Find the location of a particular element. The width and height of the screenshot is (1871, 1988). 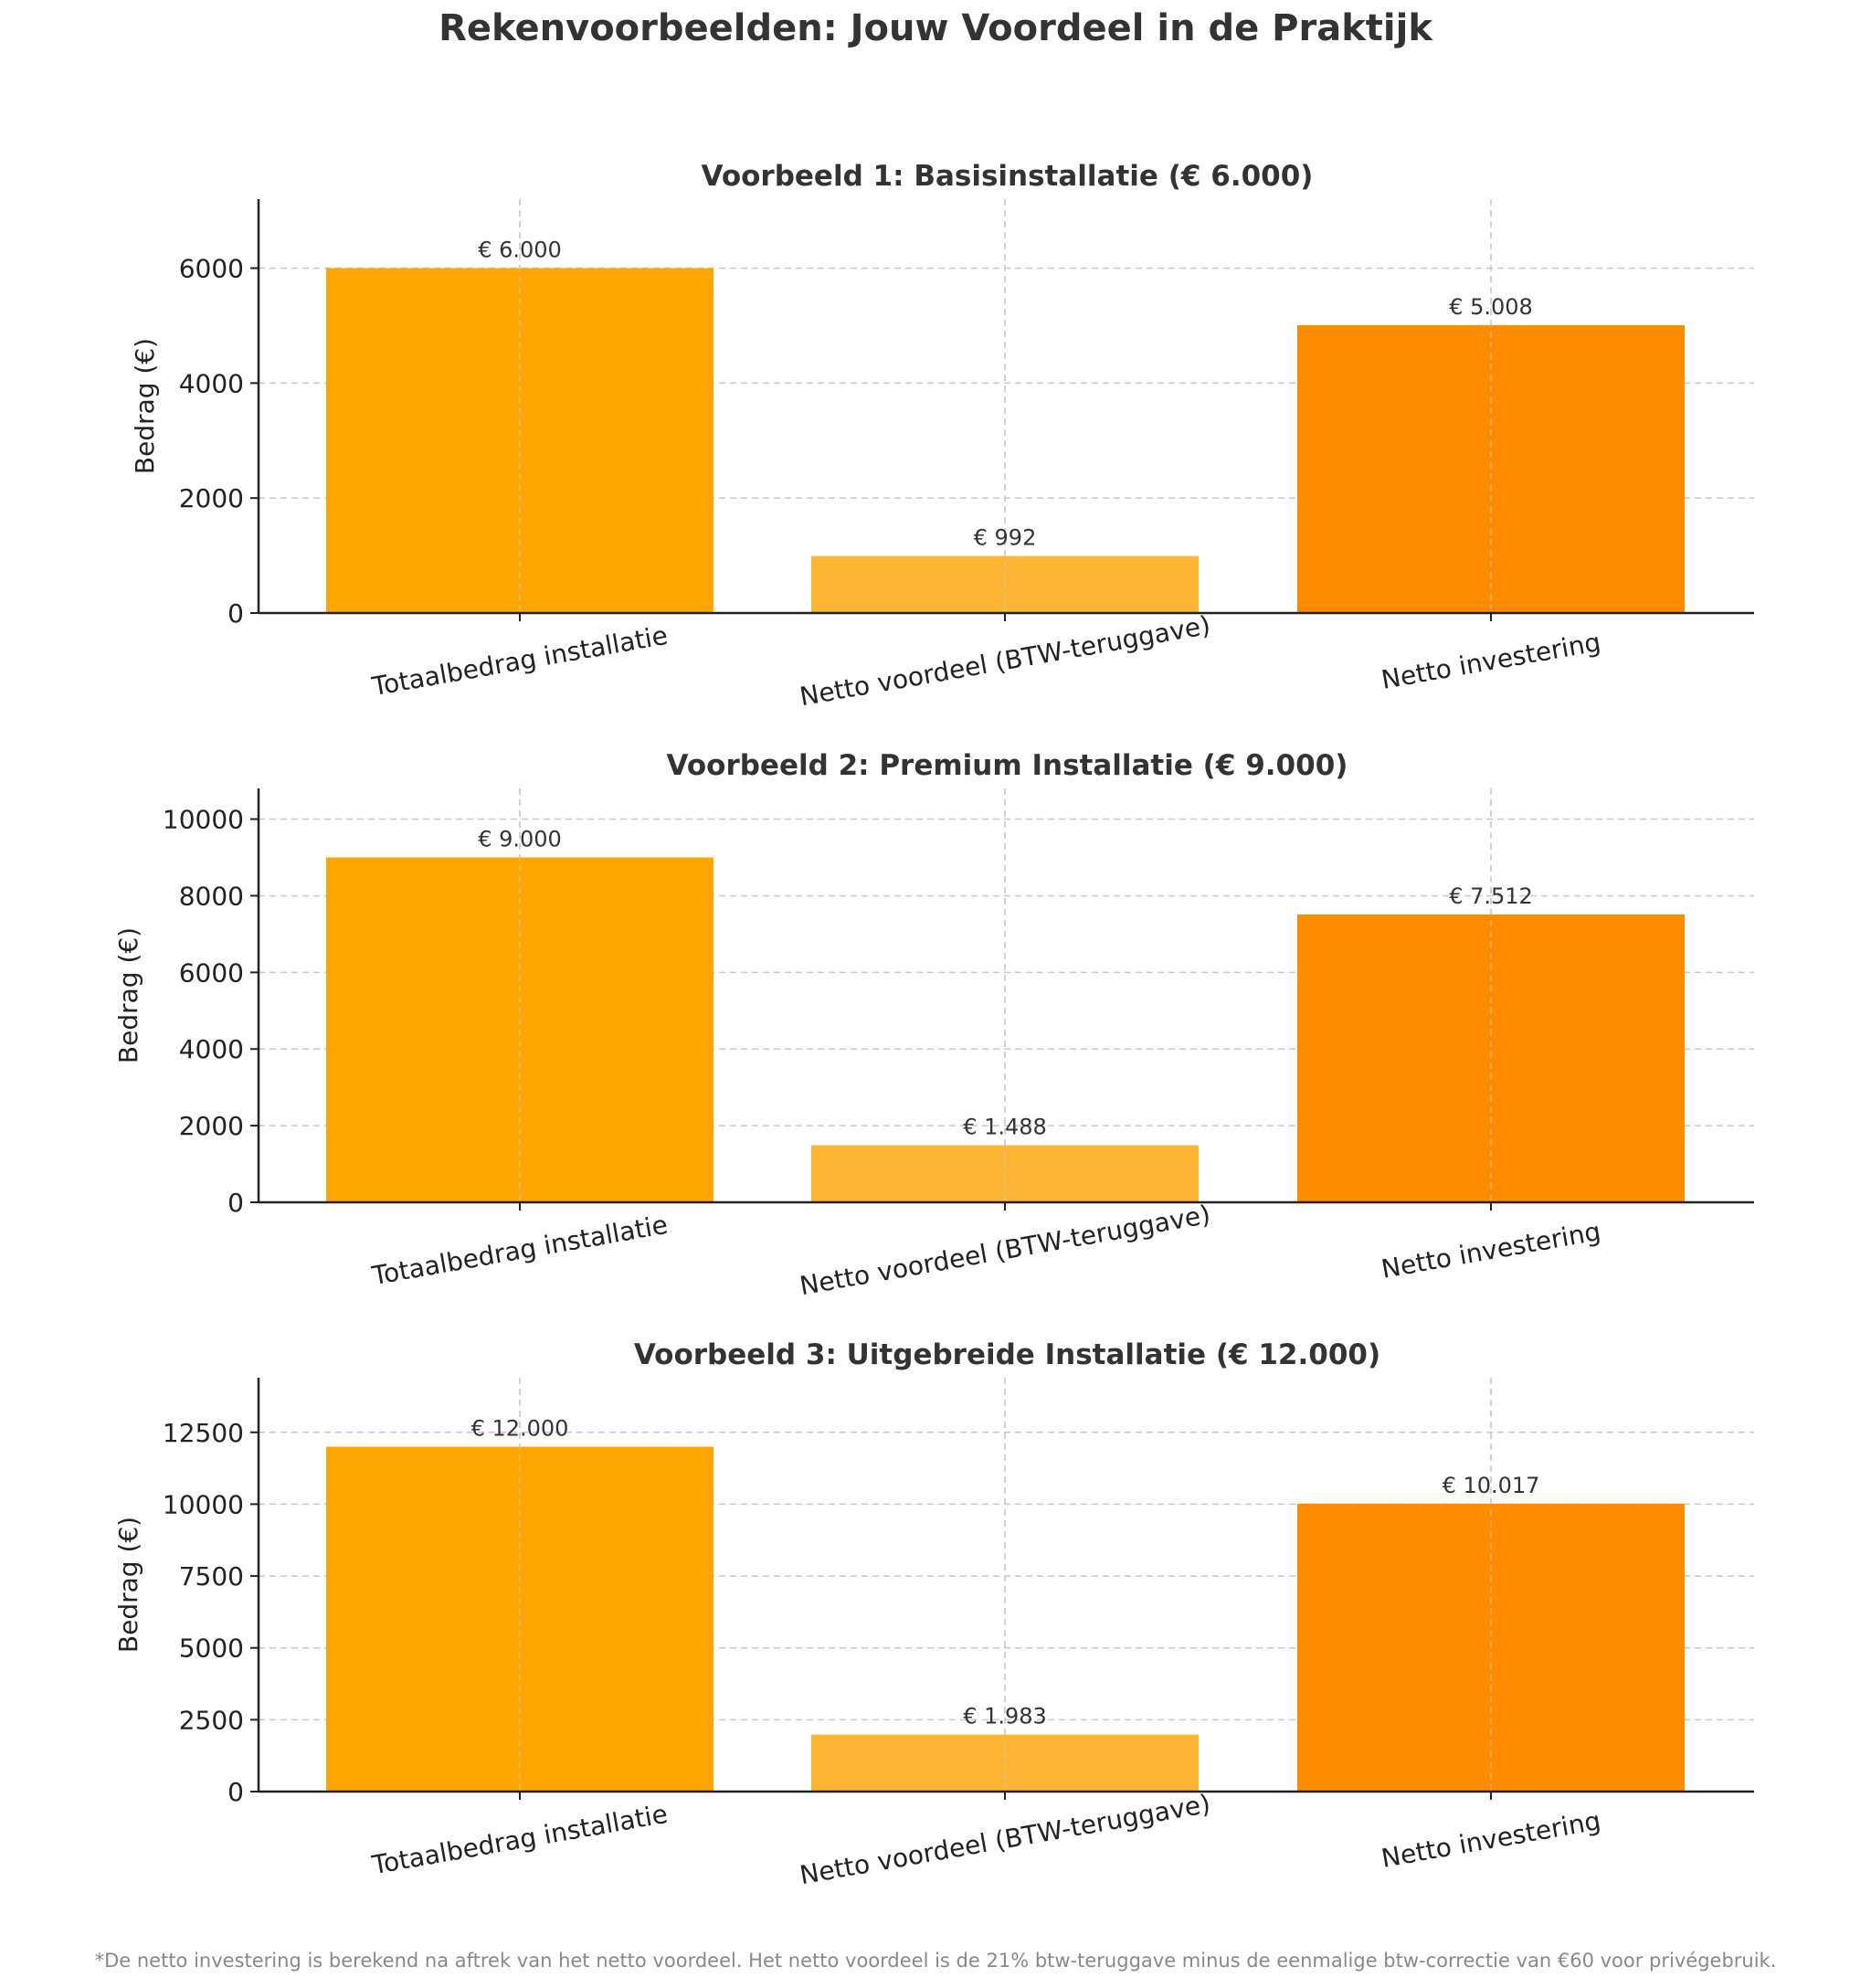

data-label: € 1.488 is located at coordinates (1005, 1127).